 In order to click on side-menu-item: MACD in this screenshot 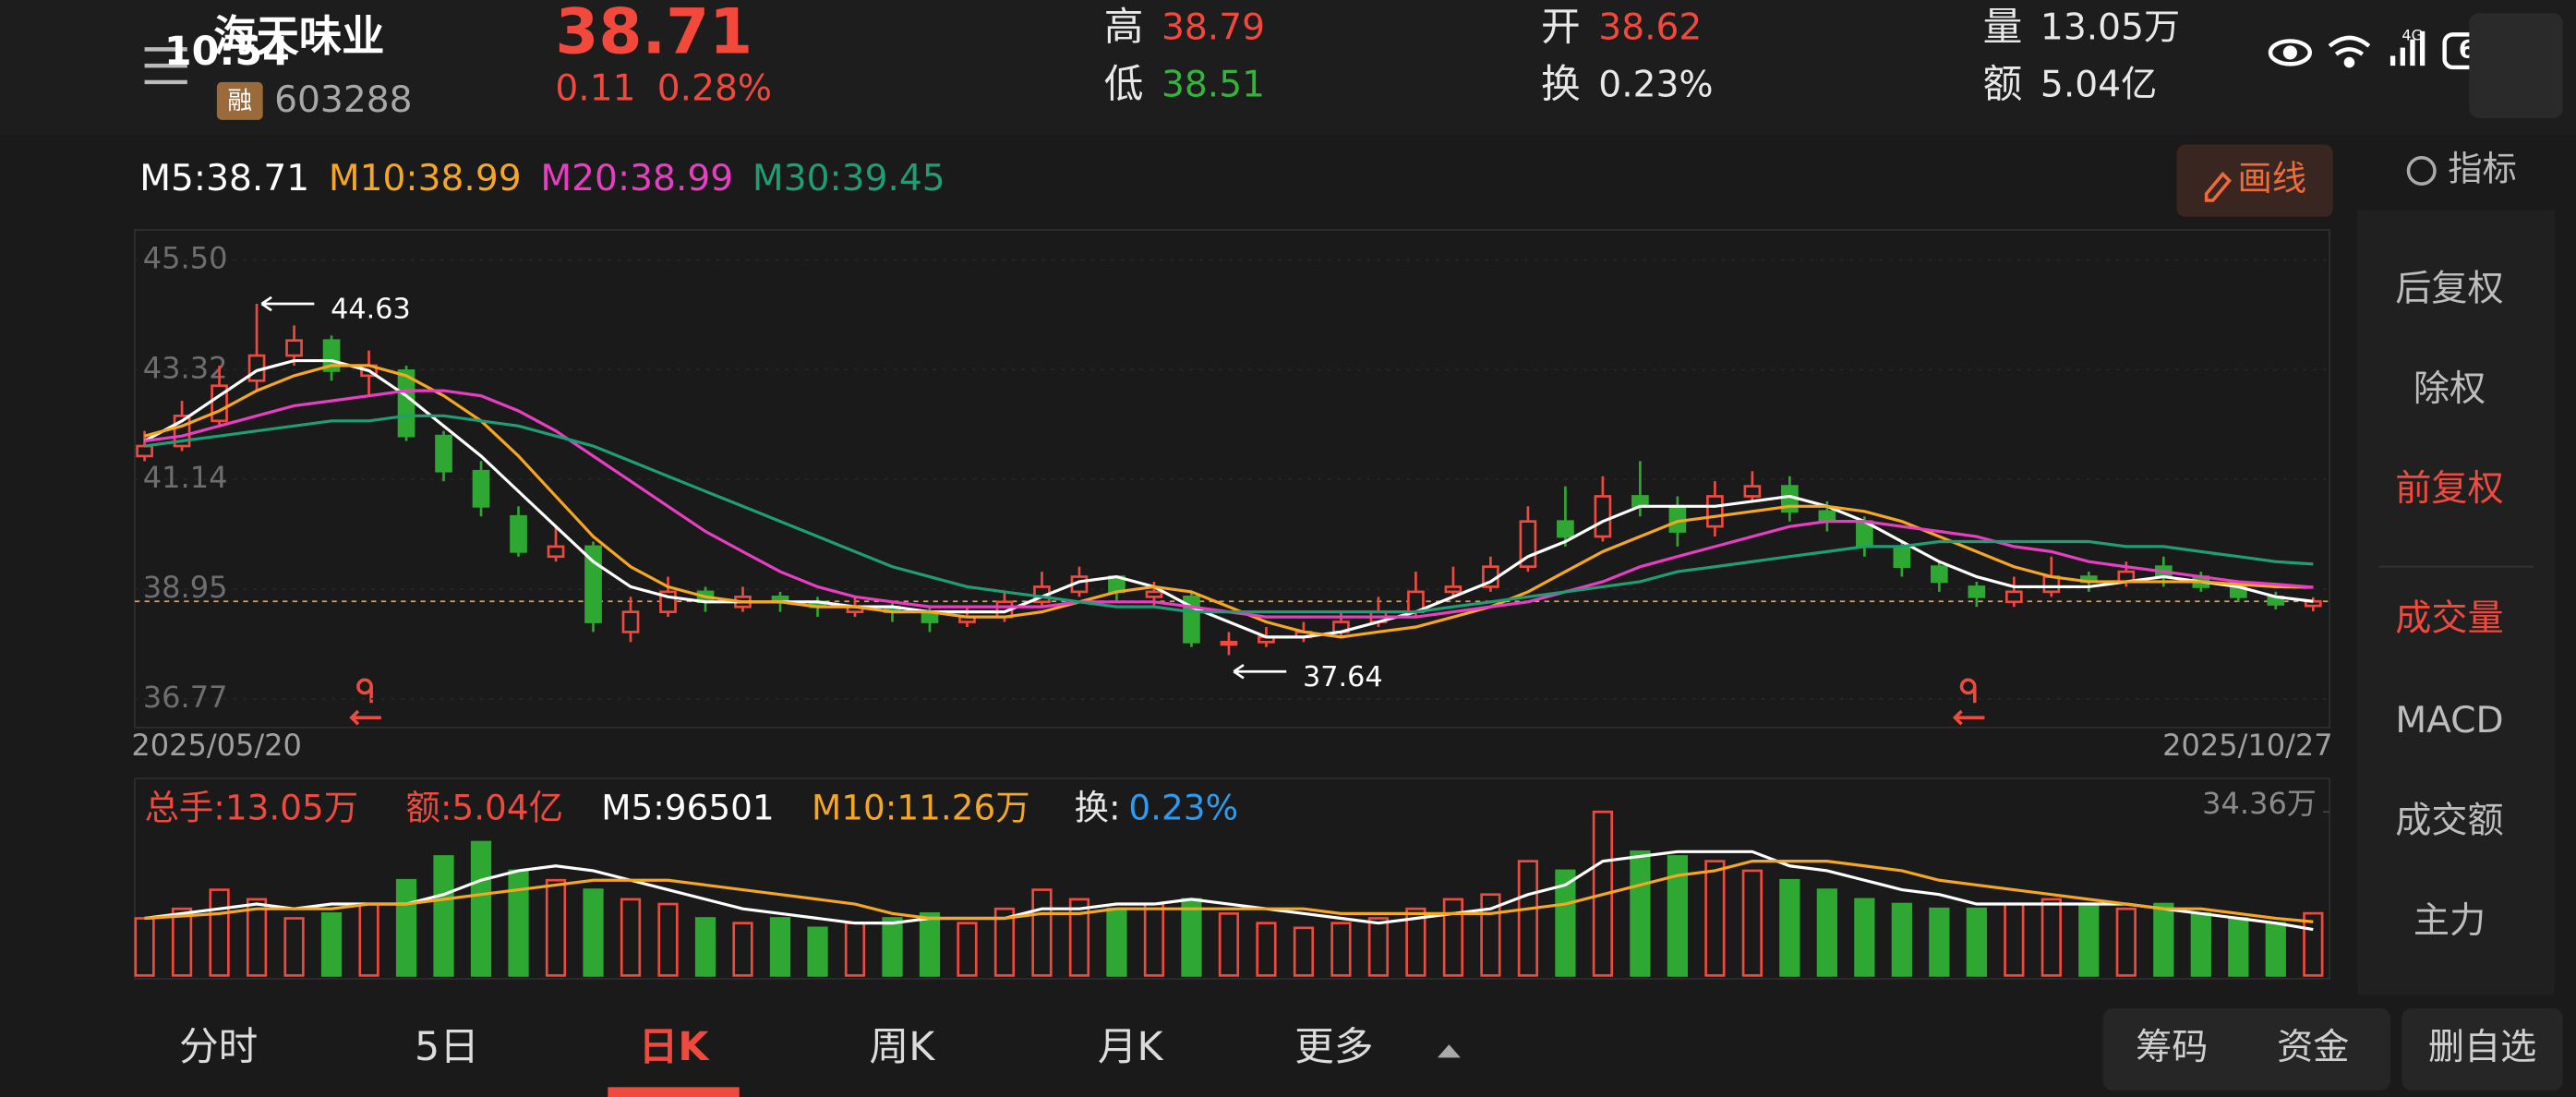, I will do `click(2449, 720)`.